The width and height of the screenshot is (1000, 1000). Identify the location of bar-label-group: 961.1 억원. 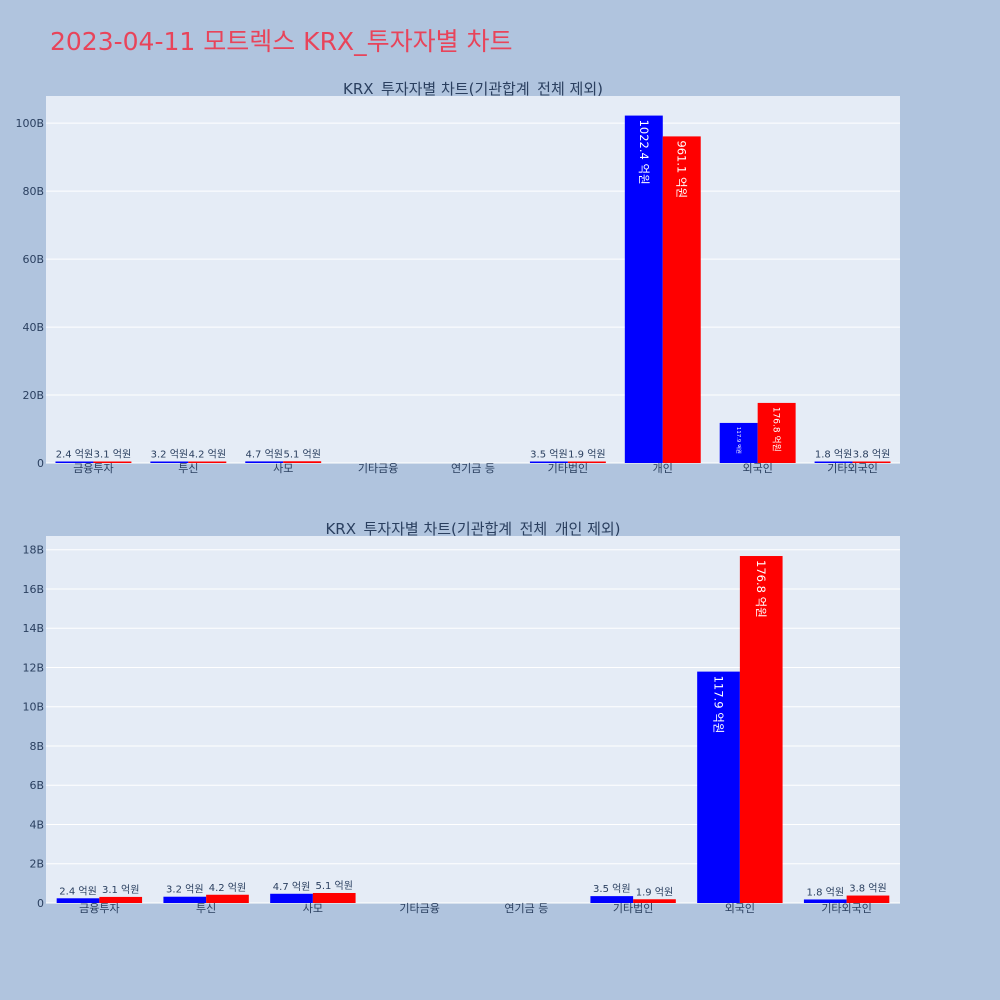
(682, 169).